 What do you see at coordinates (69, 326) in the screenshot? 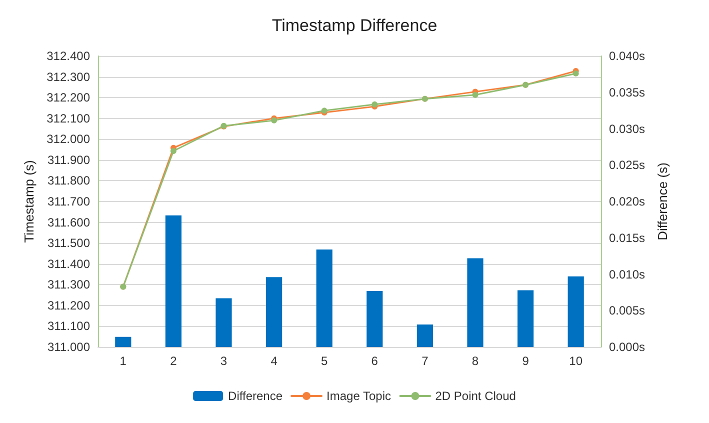
I see `y-tick-label: 311.100` at bounding box center [69, 326].